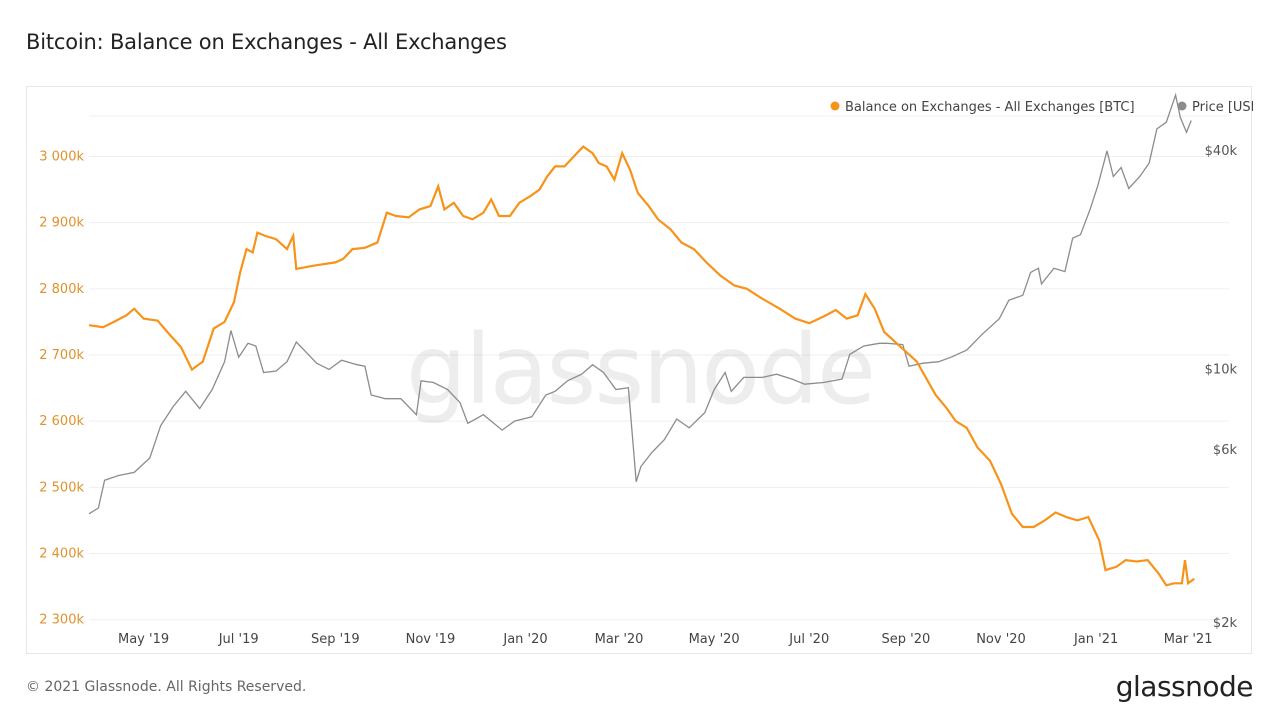 Image resolution: width=1280 pixels, height=720 pixels. I want to click on legend-price-dot, so click(1182, 106).